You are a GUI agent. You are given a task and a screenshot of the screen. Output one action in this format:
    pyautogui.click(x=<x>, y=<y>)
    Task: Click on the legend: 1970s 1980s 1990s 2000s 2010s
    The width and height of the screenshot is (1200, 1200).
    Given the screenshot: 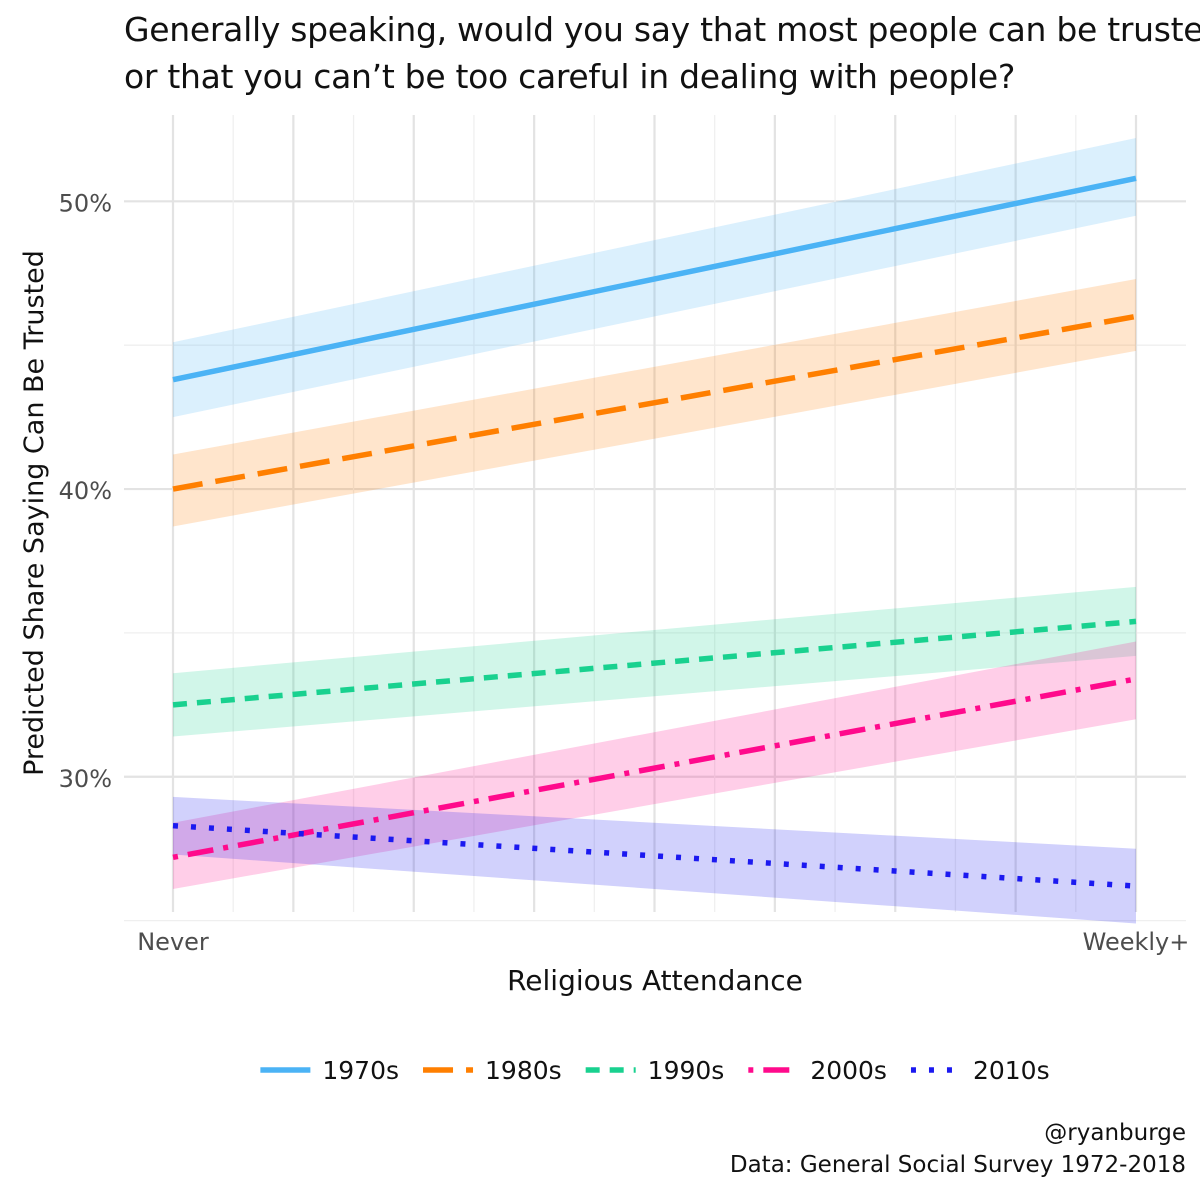 What is the action you would take?
    pyautogui.click(x=655, y=1070)
    